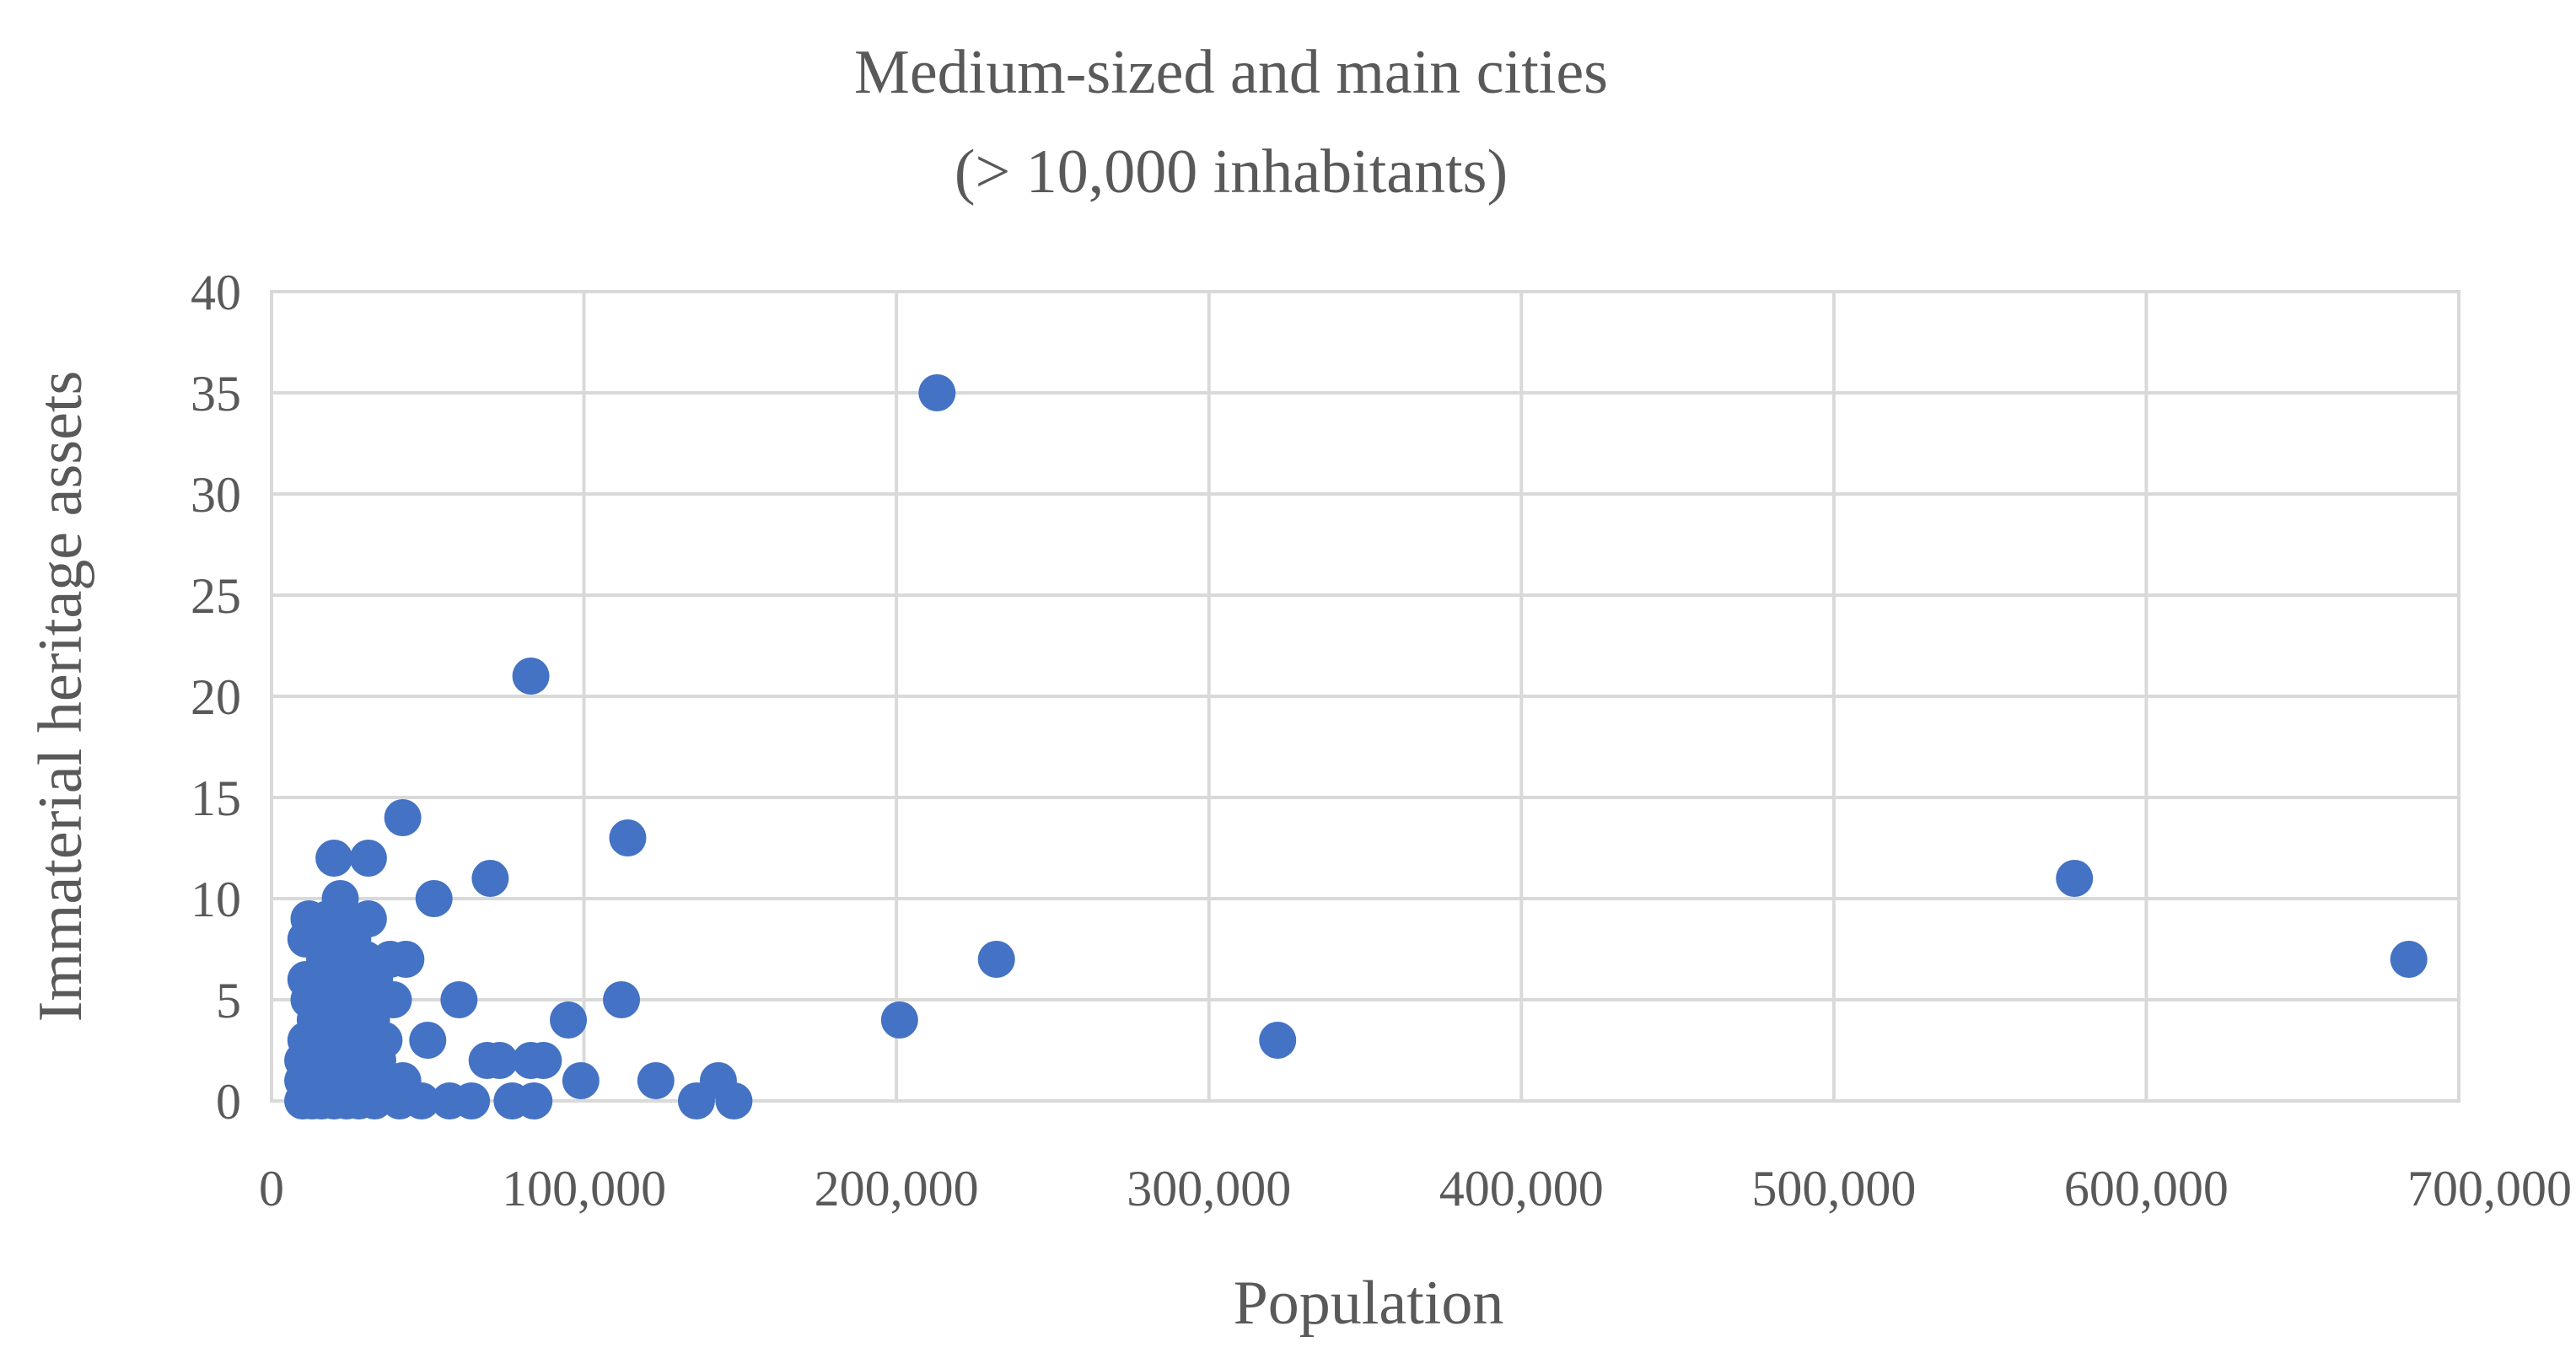 This screenshot has height=1369, width=2576. What do you see at coordinates (216, 292) in the screenshot?
I see `y-tick-label: 40` at bounding box center [216, 292].